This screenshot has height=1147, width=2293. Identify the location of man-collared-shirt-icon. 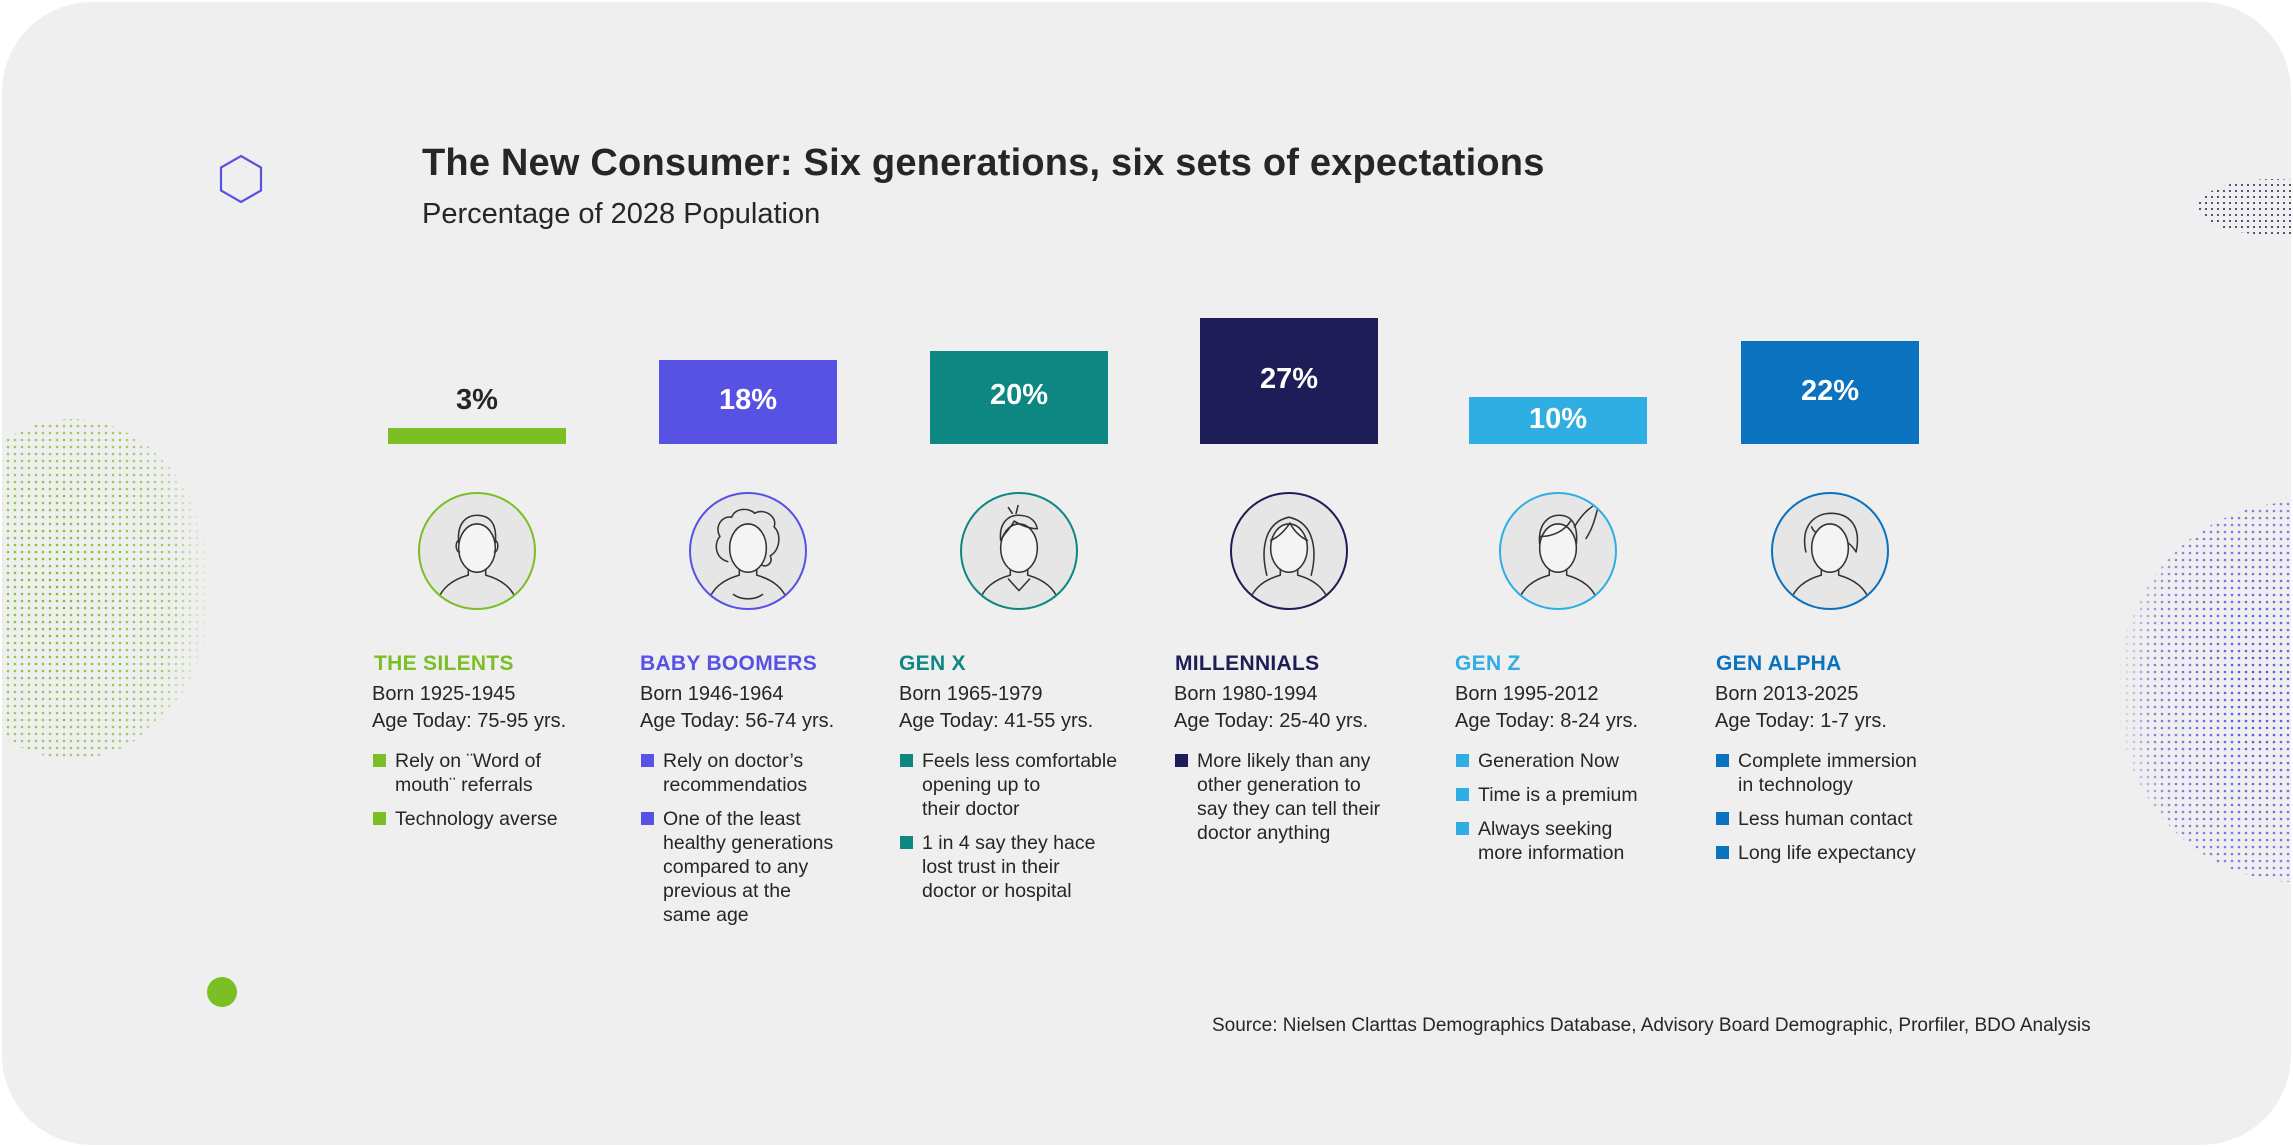
(1019, 556).